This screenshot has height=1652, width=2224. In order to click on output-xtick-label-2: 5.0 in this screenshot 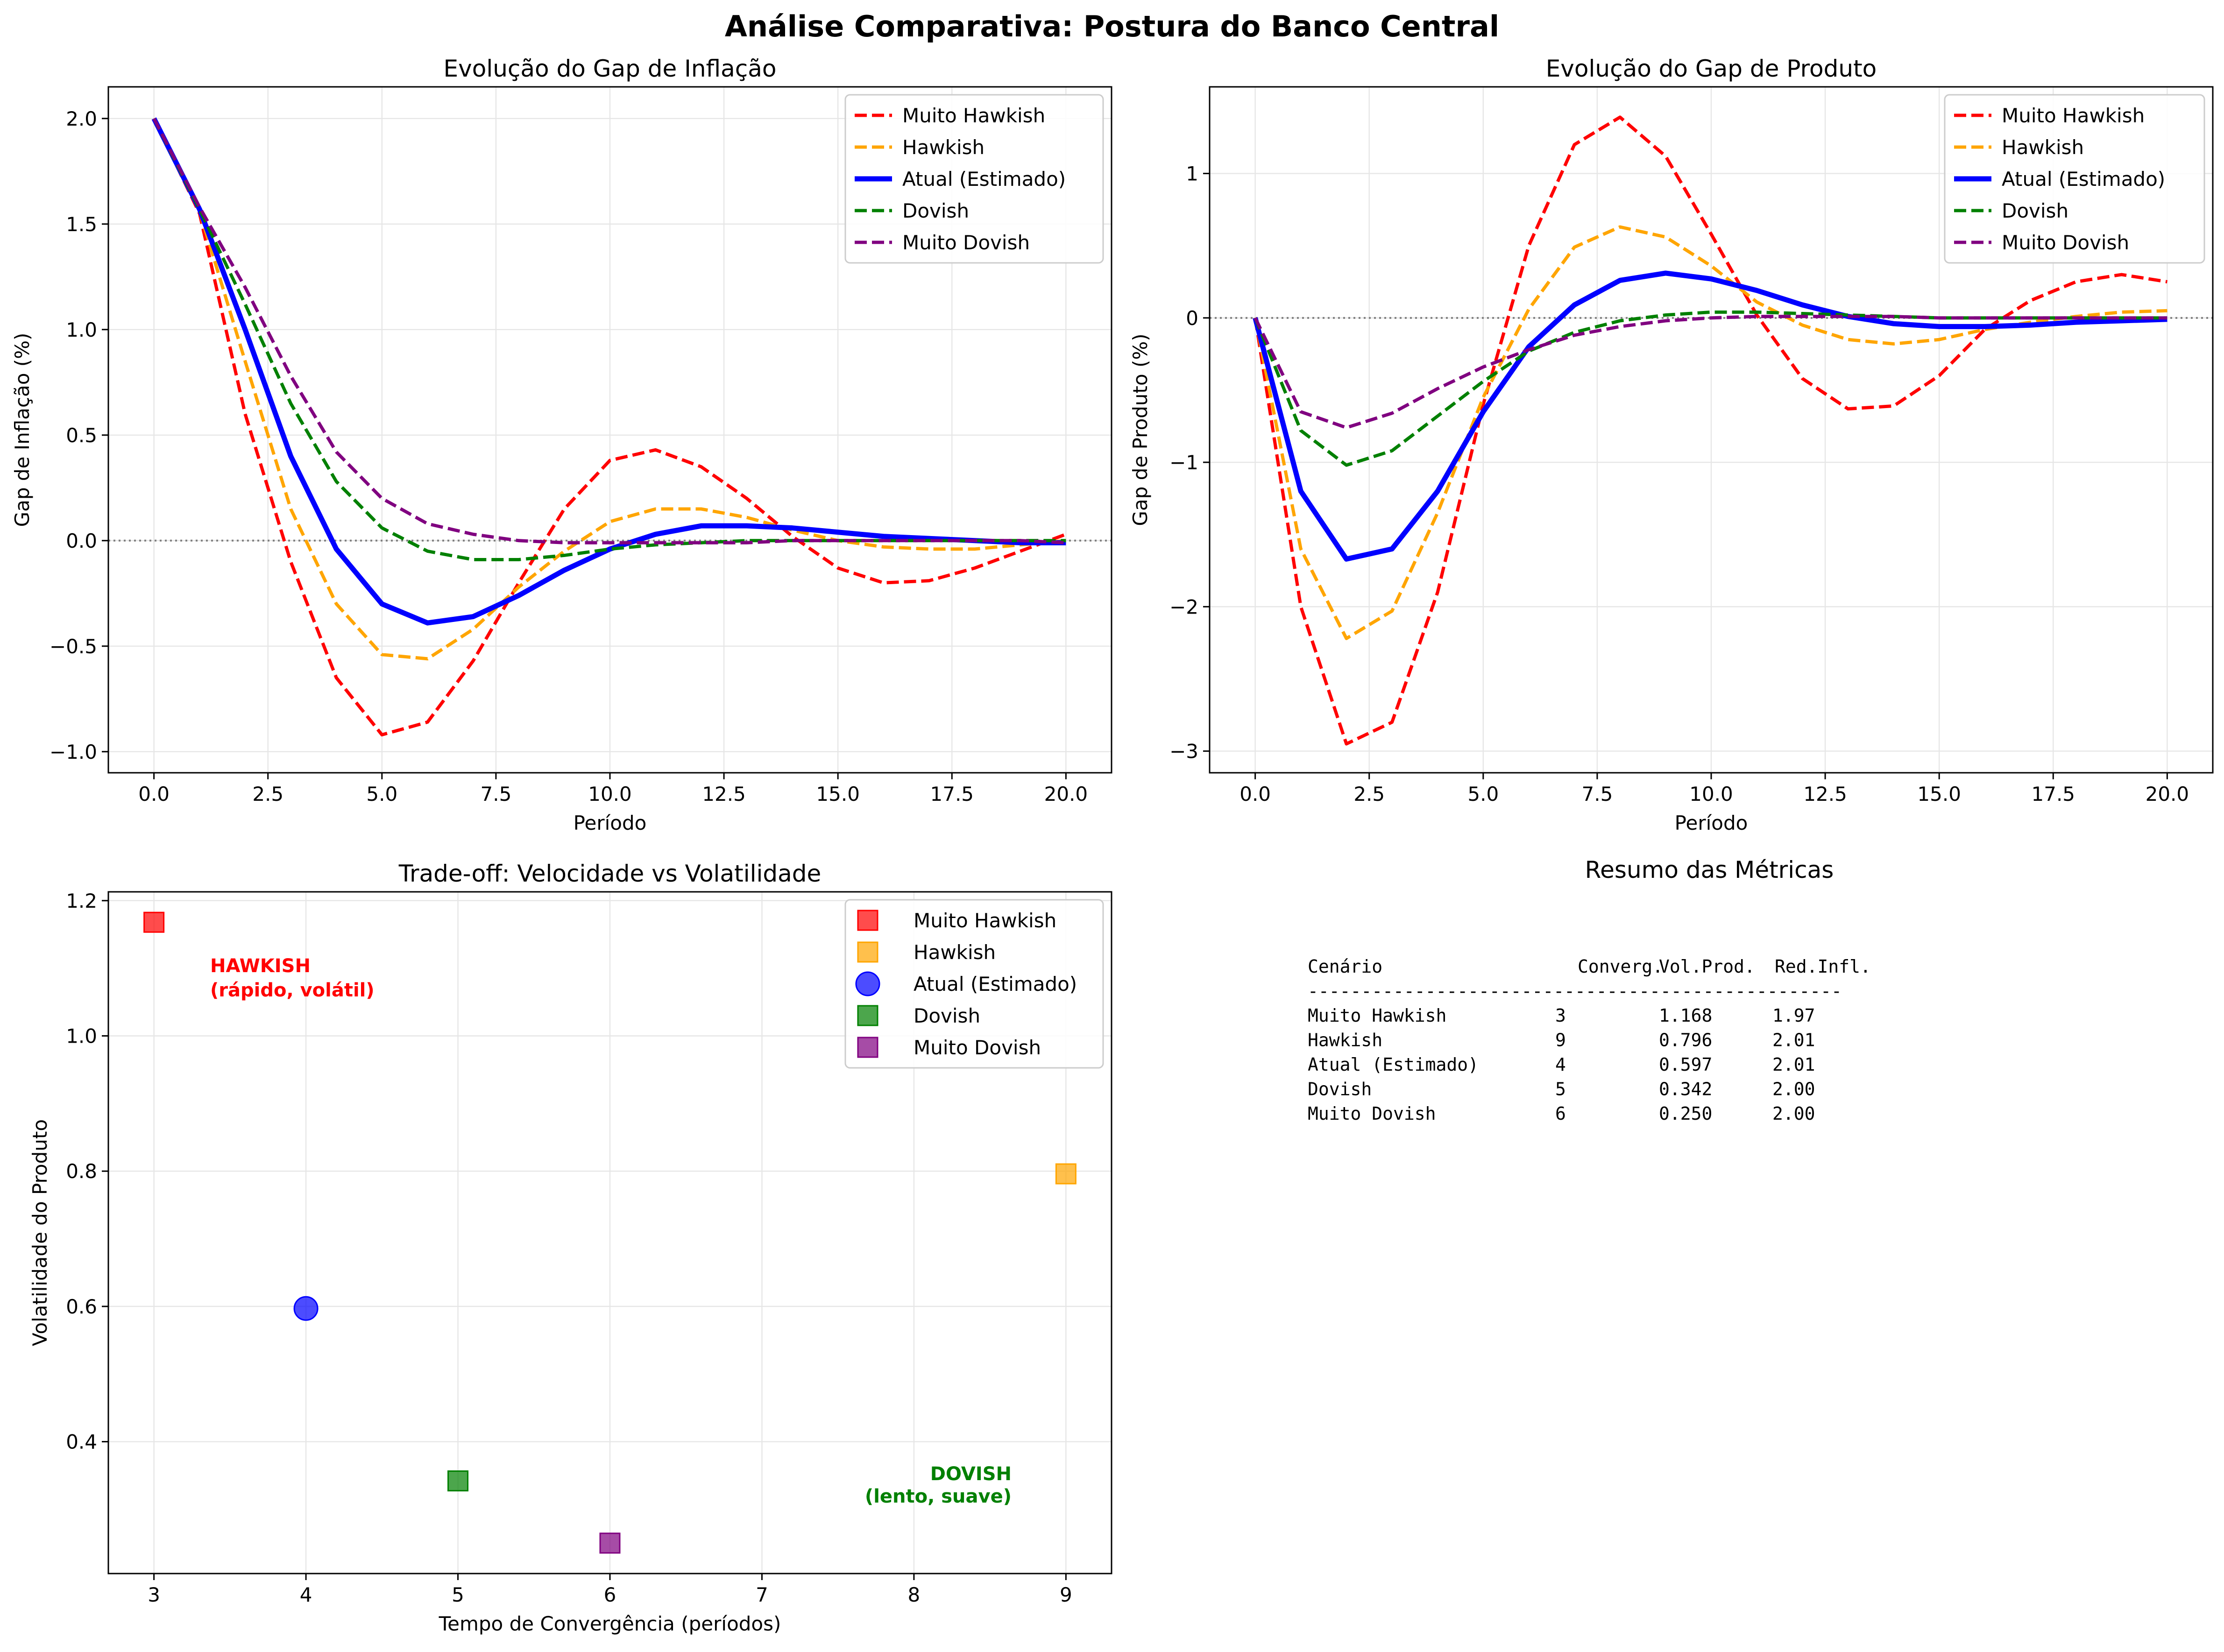, I will do `click(1483, 794)`.